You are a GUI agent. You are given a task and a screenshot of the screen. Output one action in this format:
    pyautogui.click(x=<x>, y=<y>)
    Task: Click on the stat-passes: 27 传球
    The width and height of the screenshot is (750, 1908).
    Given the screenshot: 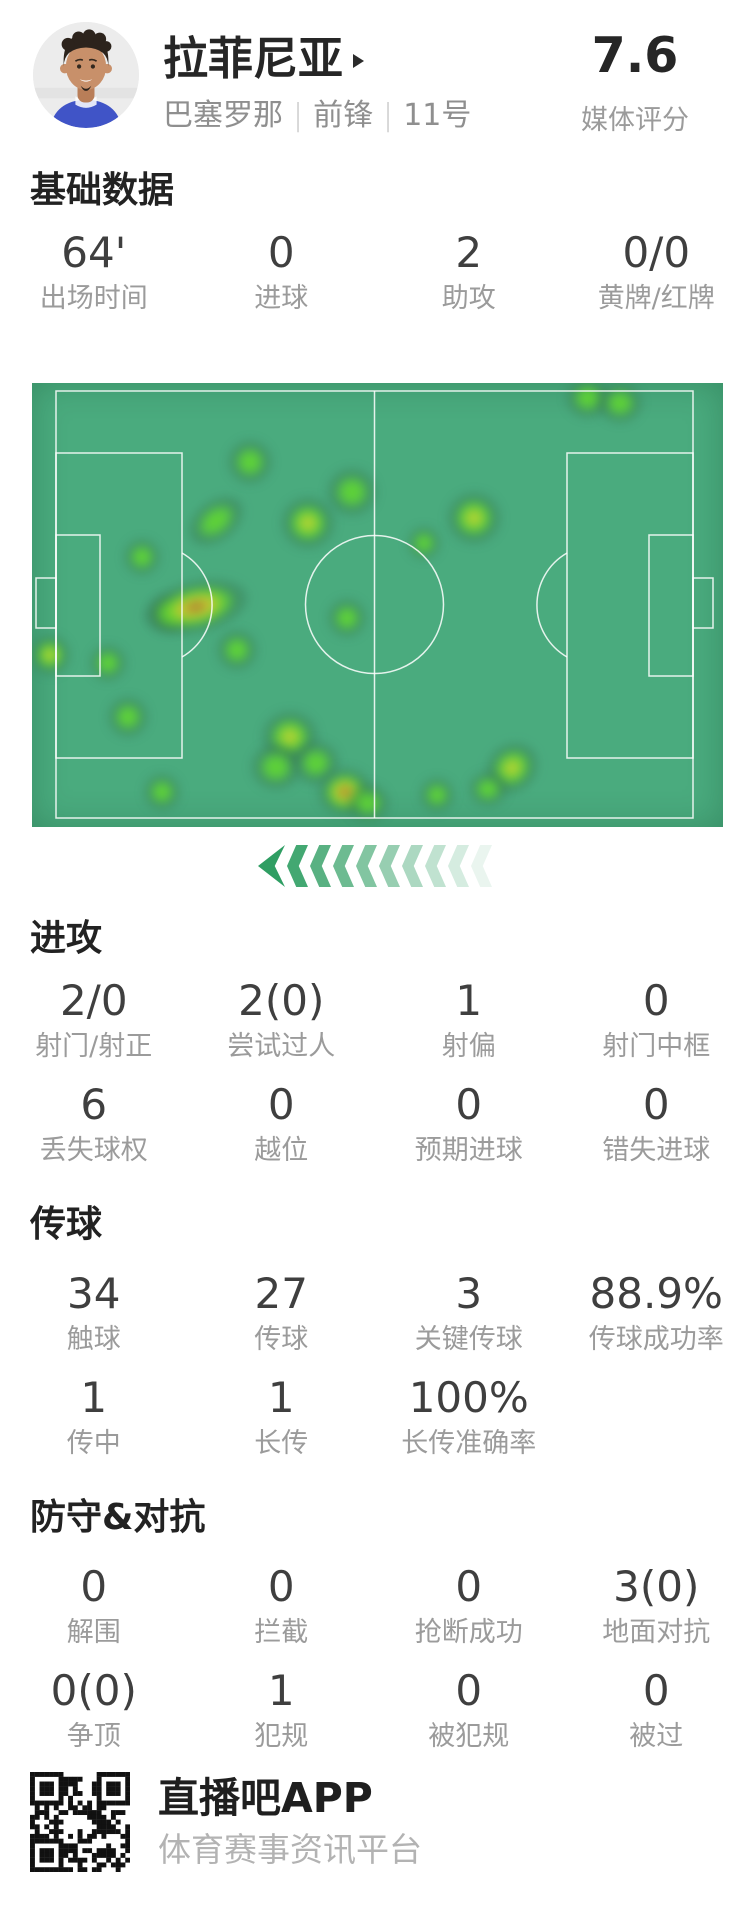 What is the action you would take?
    pyautogui.click(x=282, y=1313)
    